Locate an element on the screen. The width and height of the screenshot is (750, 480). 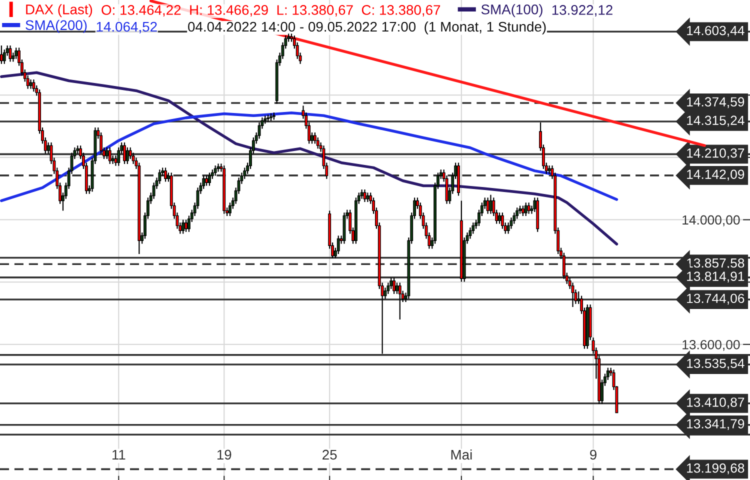
legend-label: SMA(200) is located at coordinates (56, 26).